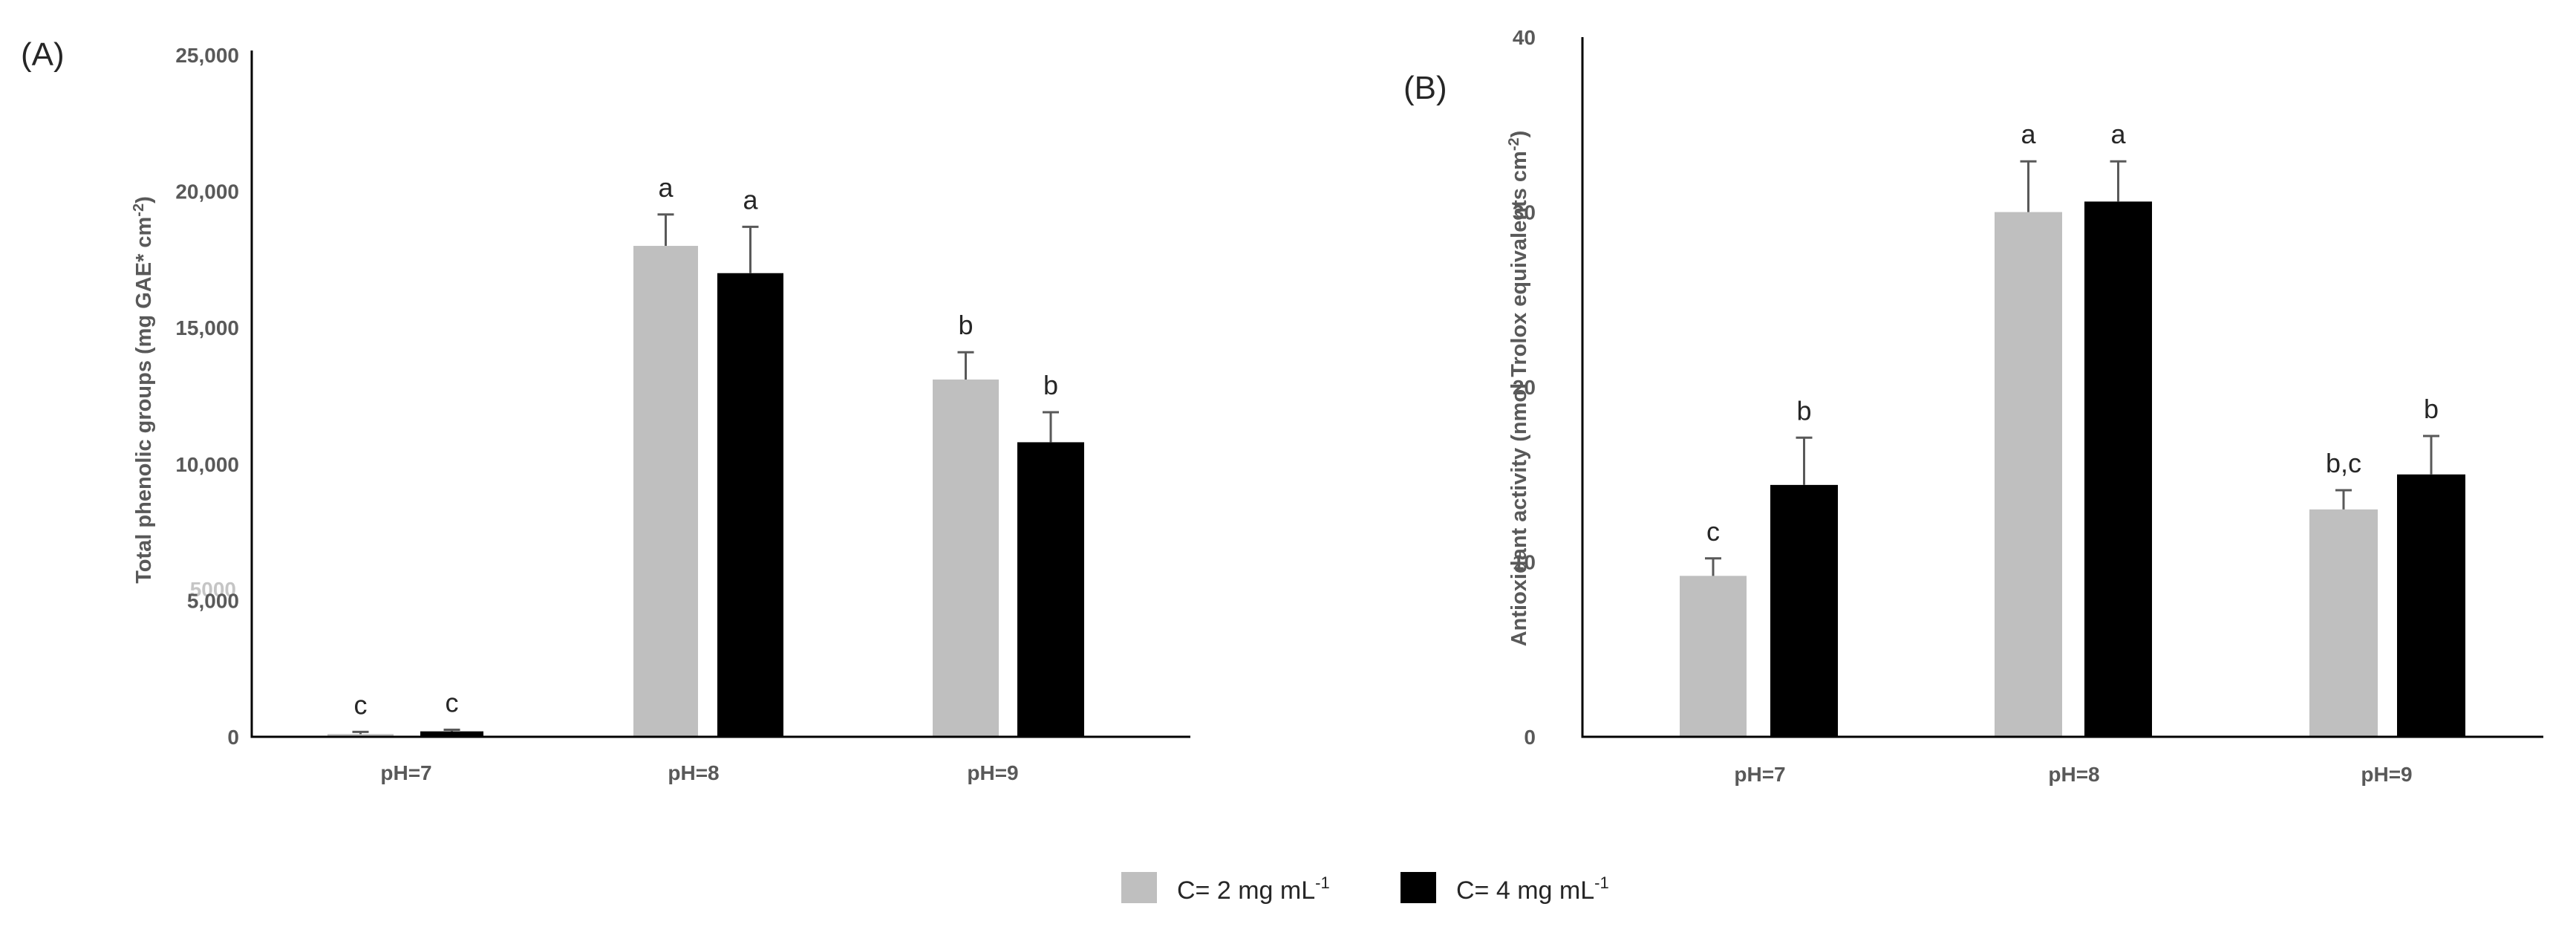 Image resolution: width=2576 pixels, height=947 pixels. What do you see at coordinates (452, 702) in the screenshot?
I see `significance-label-ph7-s2: c` at bounding box center [452, 702].